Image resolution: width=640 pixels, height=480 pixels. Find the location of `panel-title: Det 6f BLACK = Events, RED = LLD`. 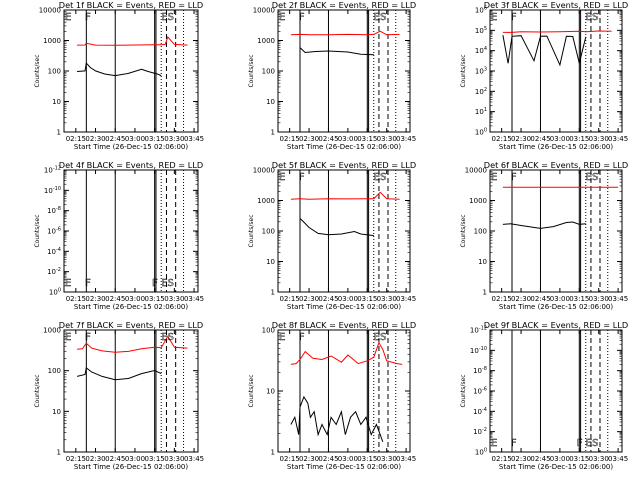

panel-title: Det 6f BLACK = Events, RED = LLD is located at coordinates (556, 165).